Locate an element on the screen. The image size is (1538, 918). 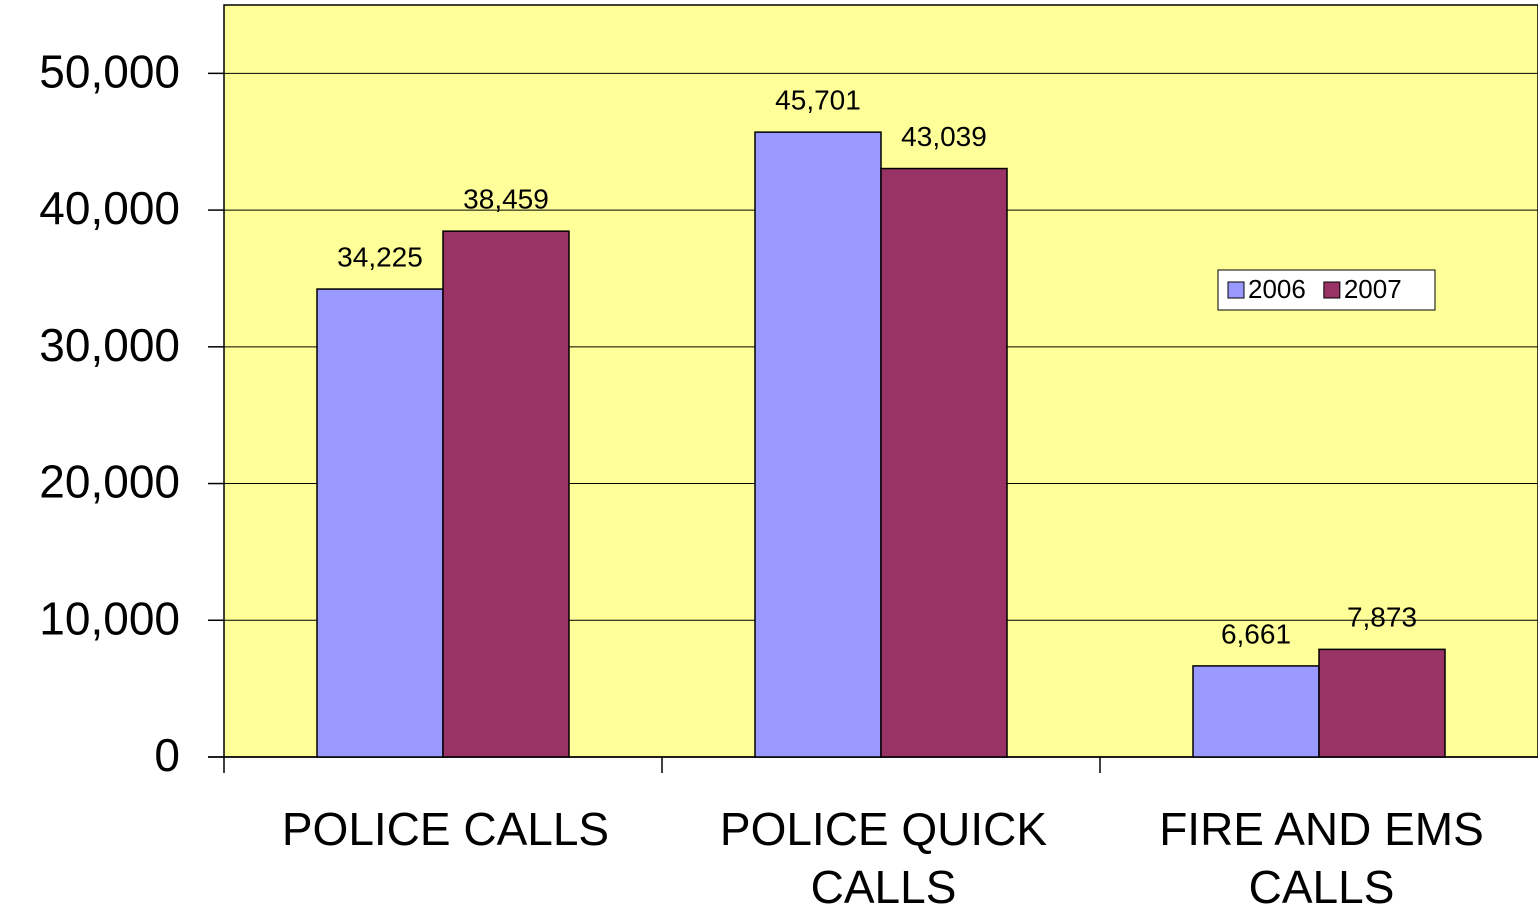
y-tick-label: 40,000 is located at coordinates (109, 208).